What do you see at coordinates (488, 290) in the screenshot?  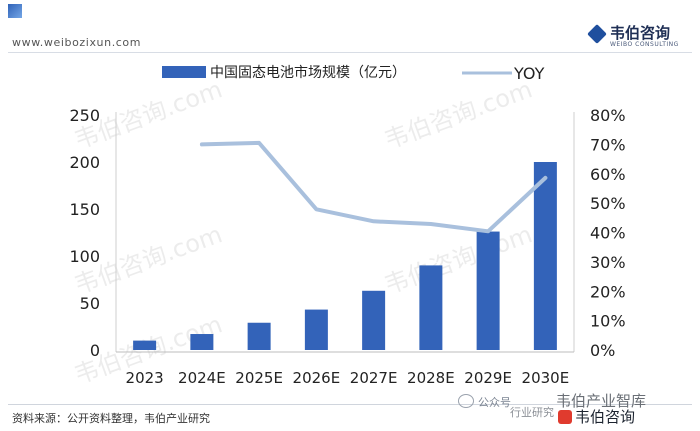 I see `bar-2029E` at bounding box center [488, 290].